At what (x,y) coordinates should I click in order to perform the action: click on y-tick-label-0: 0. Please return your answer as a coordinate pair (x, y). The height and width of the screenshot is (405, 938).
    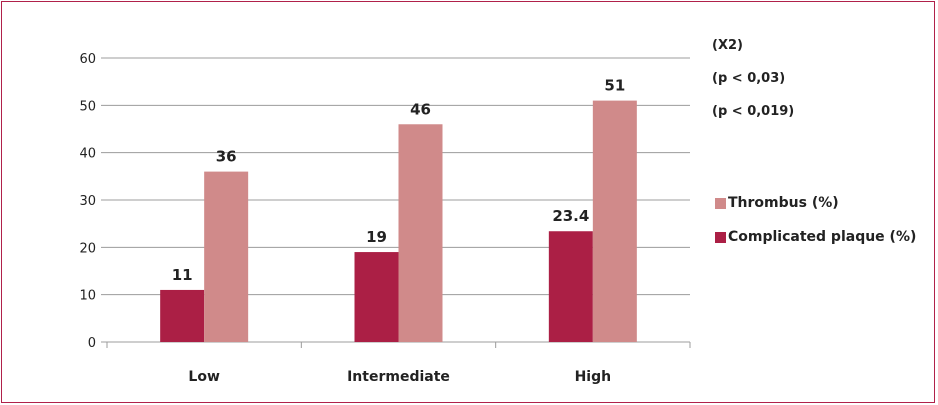
    Looking at the image, I should click on (92, 343).